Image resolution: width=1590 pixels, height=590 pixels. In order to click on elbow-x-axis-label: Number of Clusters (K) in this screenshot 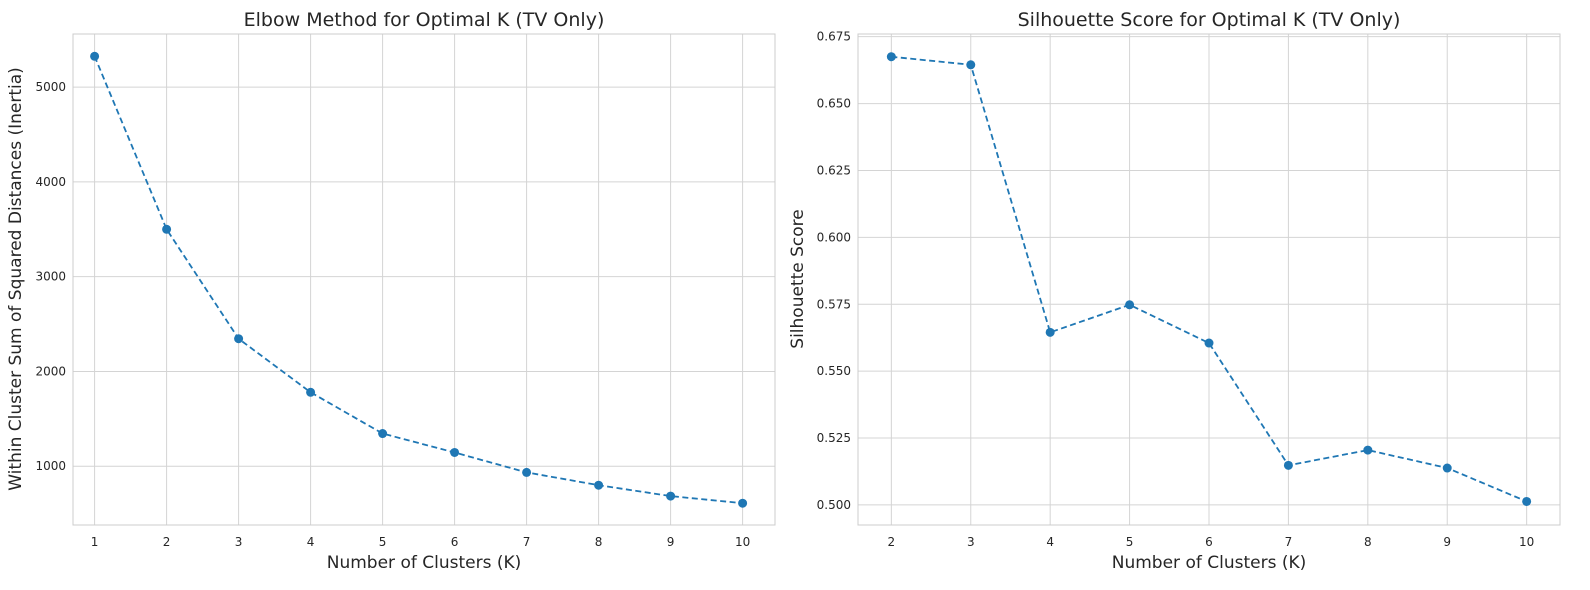, I will do `click(424, 563)`.